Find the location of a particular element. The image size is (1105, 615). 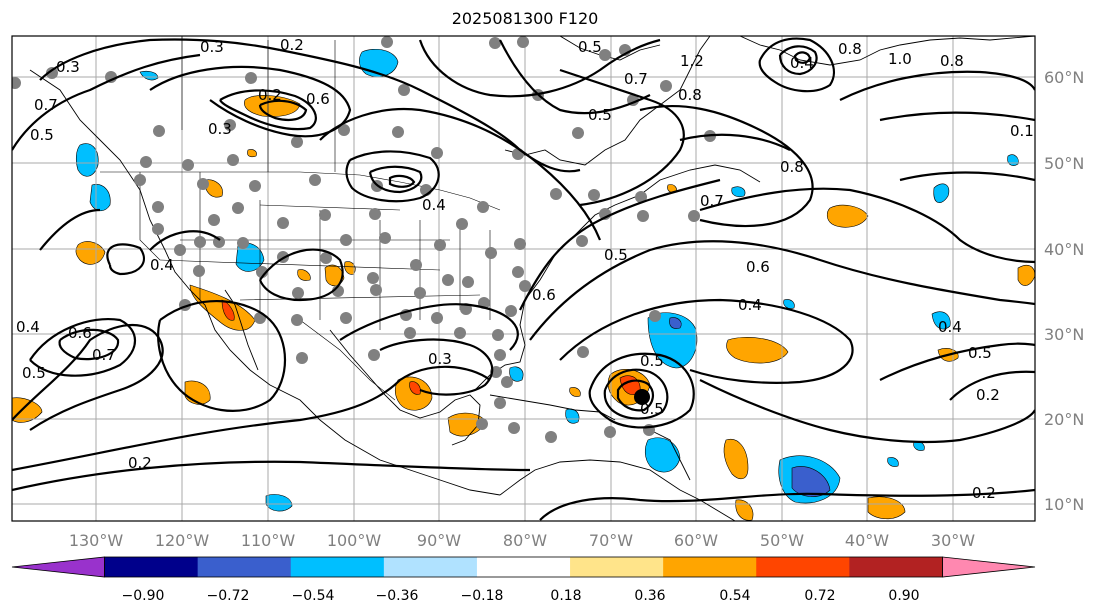

lon-label: 70°W is located at coordinates (611, 540).